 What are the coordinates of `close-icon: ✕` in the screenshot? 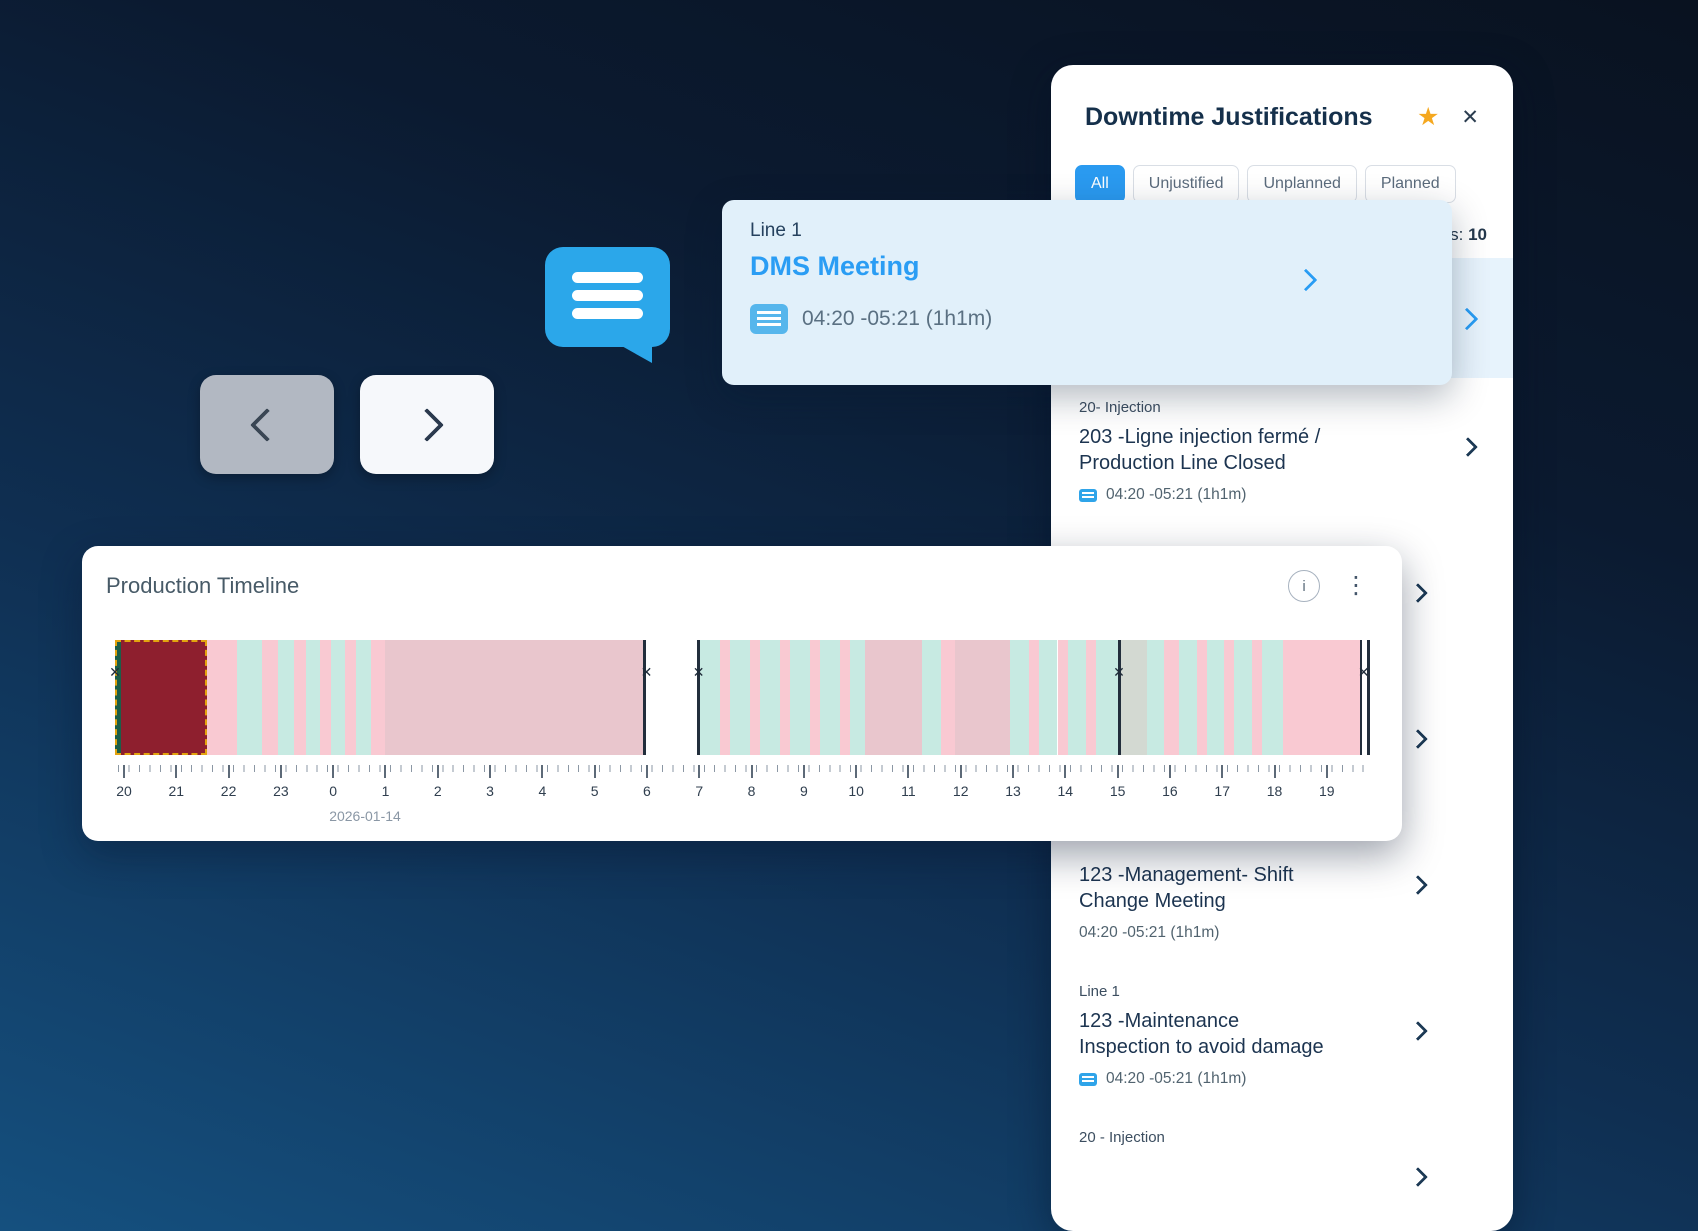 It's located at (1470, 117).